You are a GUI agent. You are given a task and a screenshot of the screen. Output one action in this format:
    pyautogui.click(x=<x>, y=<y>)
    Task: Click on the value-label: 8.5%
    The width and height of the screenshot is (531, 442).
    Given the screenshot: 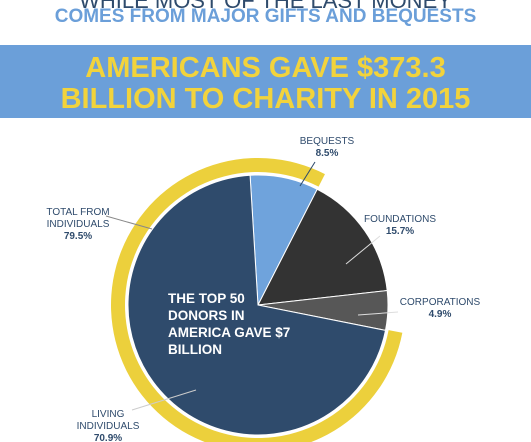 What is the action you would take?
    pyautogui.click(x=327, y=153)
    